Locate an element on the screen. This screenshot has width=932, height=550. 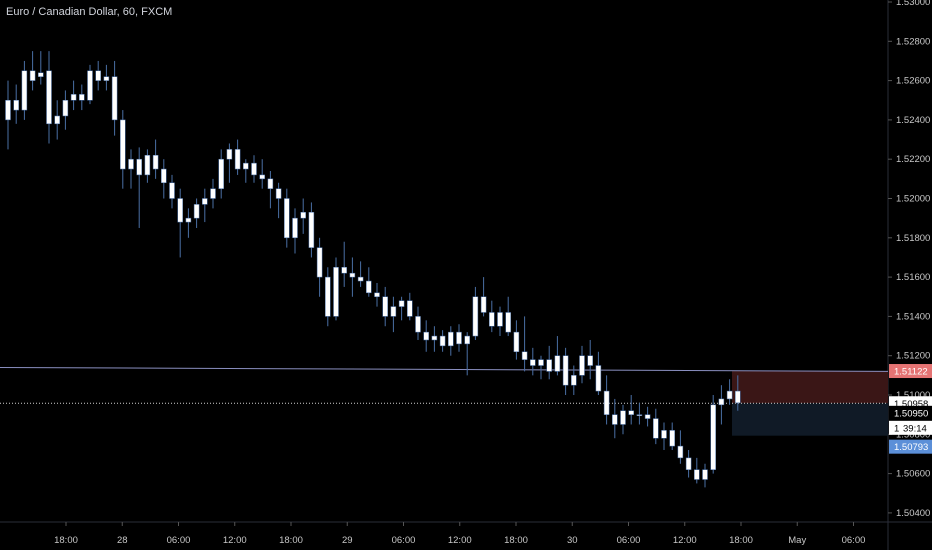
y-tick-label: 1.52600 is located at coordinates (913, 81).